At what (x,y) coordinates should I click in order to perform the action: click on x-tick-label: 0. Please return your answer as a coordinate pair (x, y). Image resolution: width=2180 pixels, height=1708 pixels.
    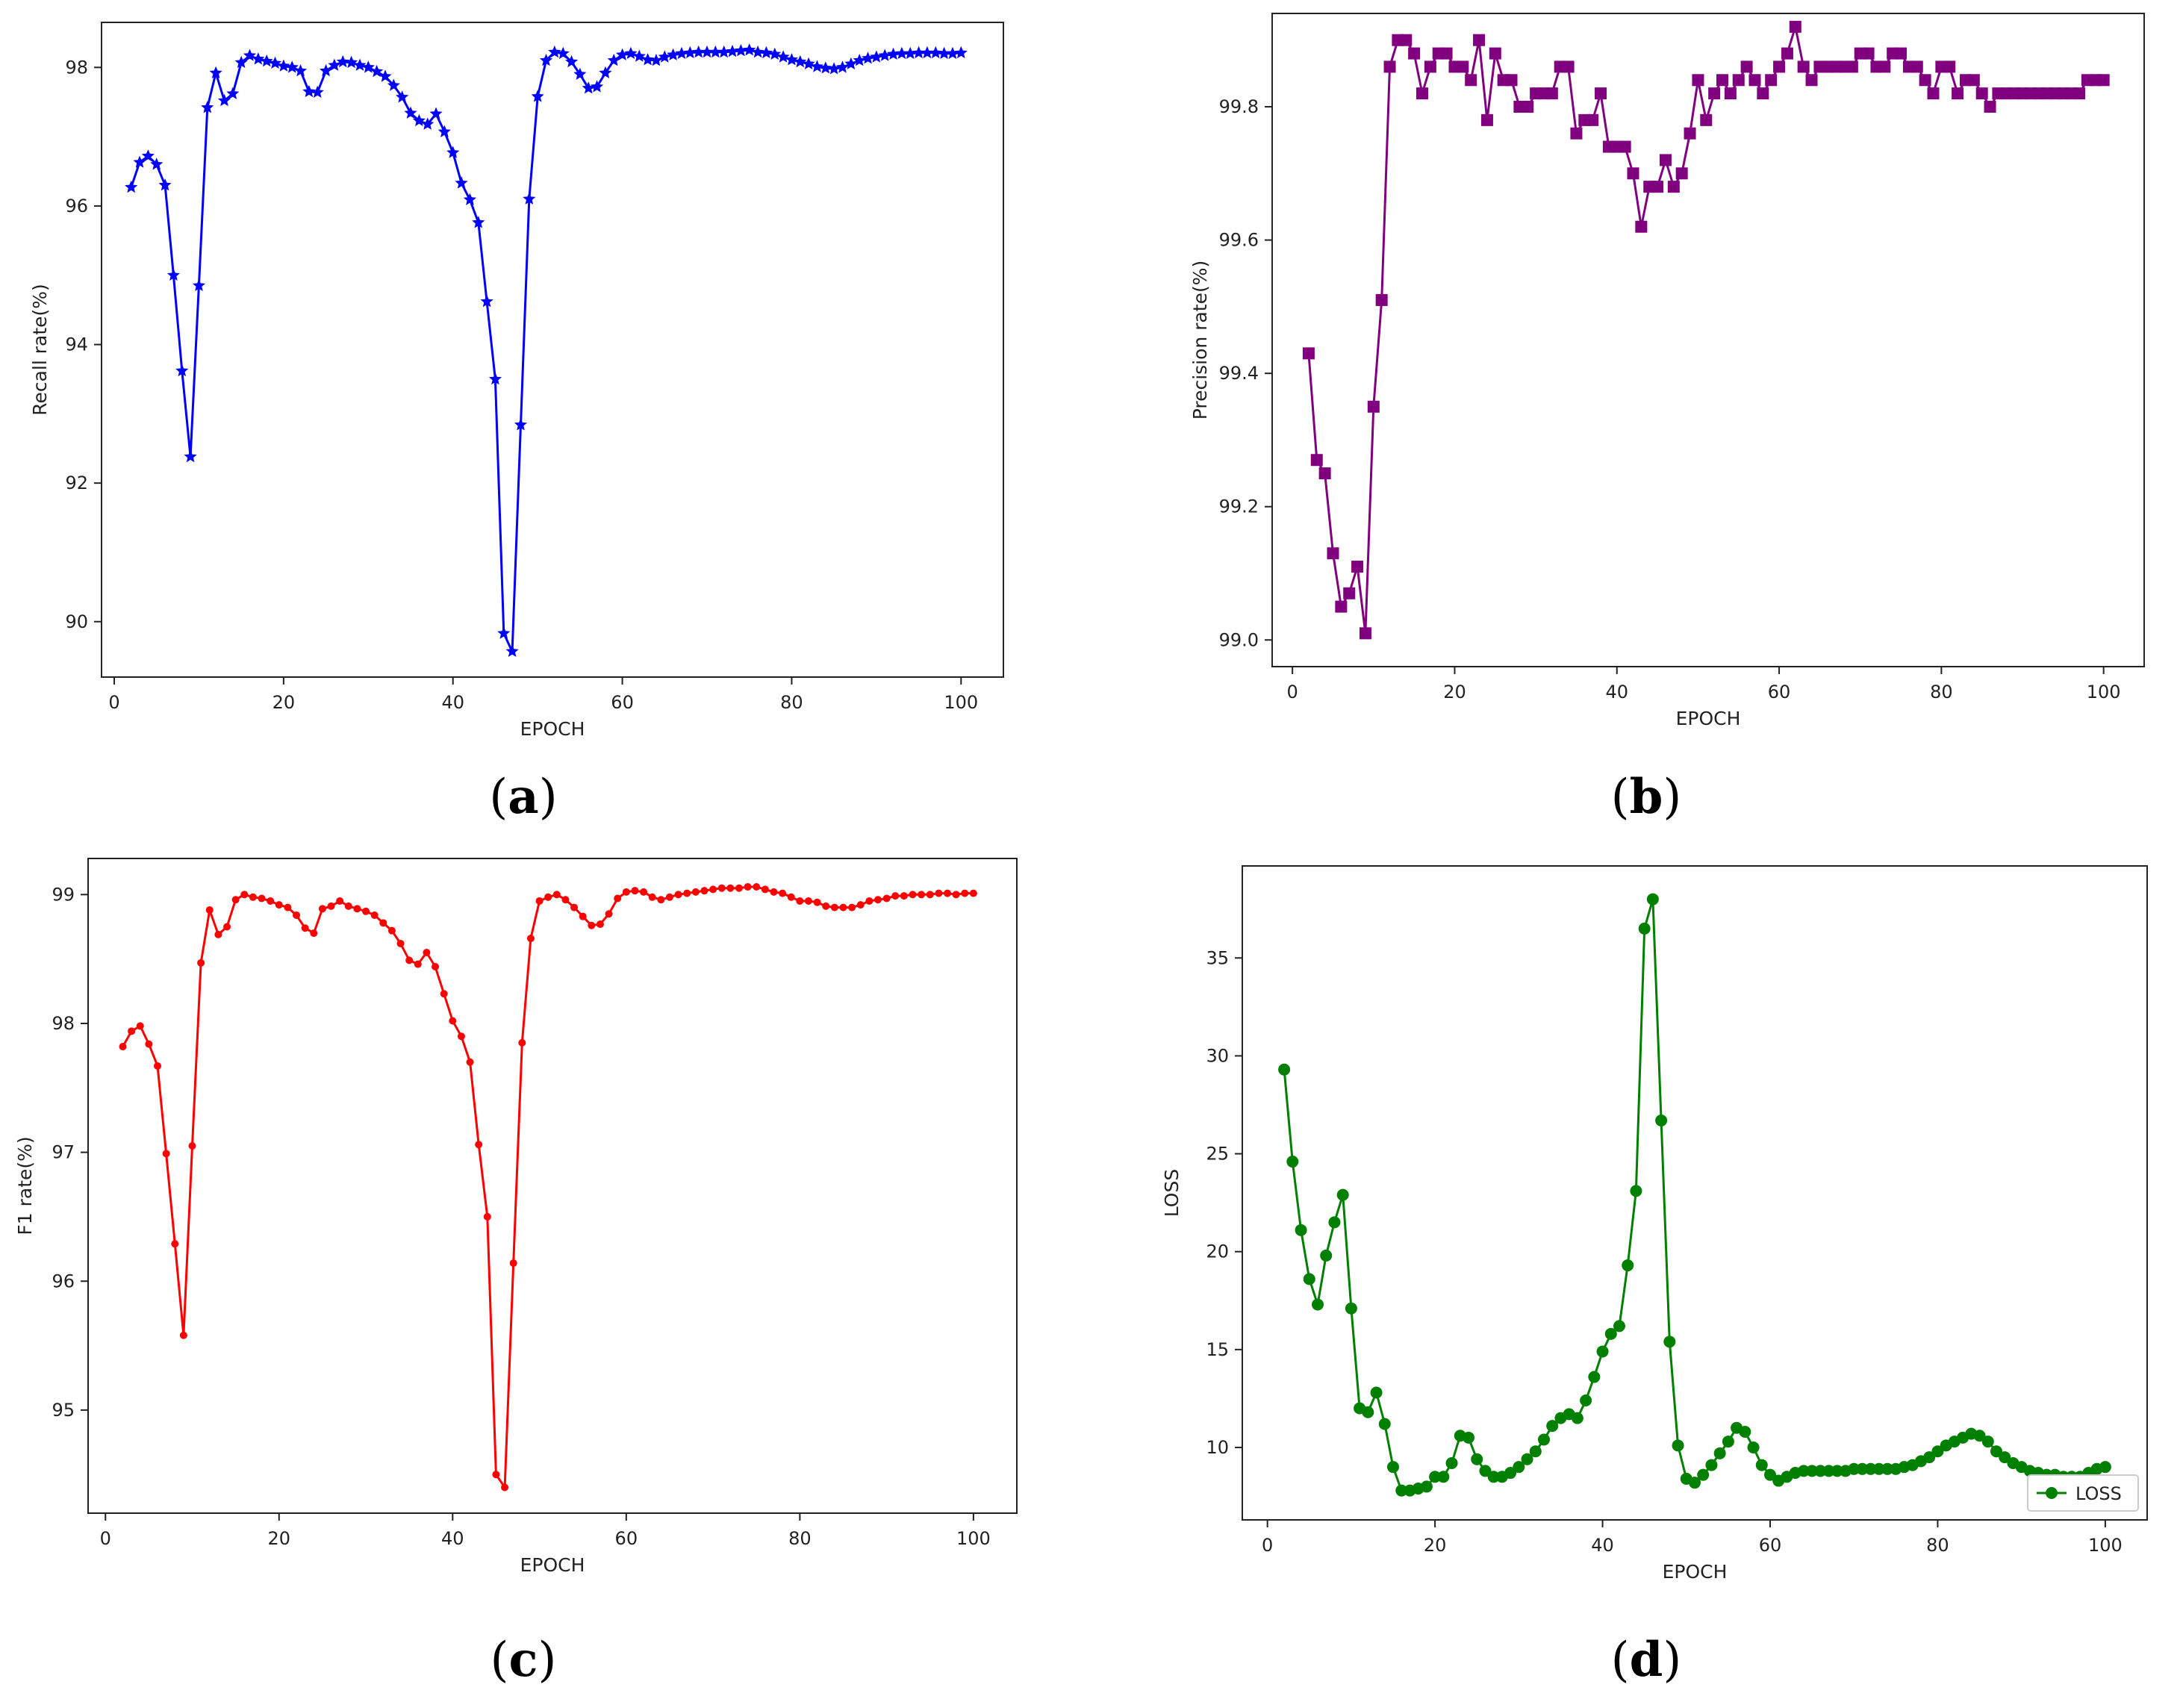
    Looking at the image, I should click on (113, 702).